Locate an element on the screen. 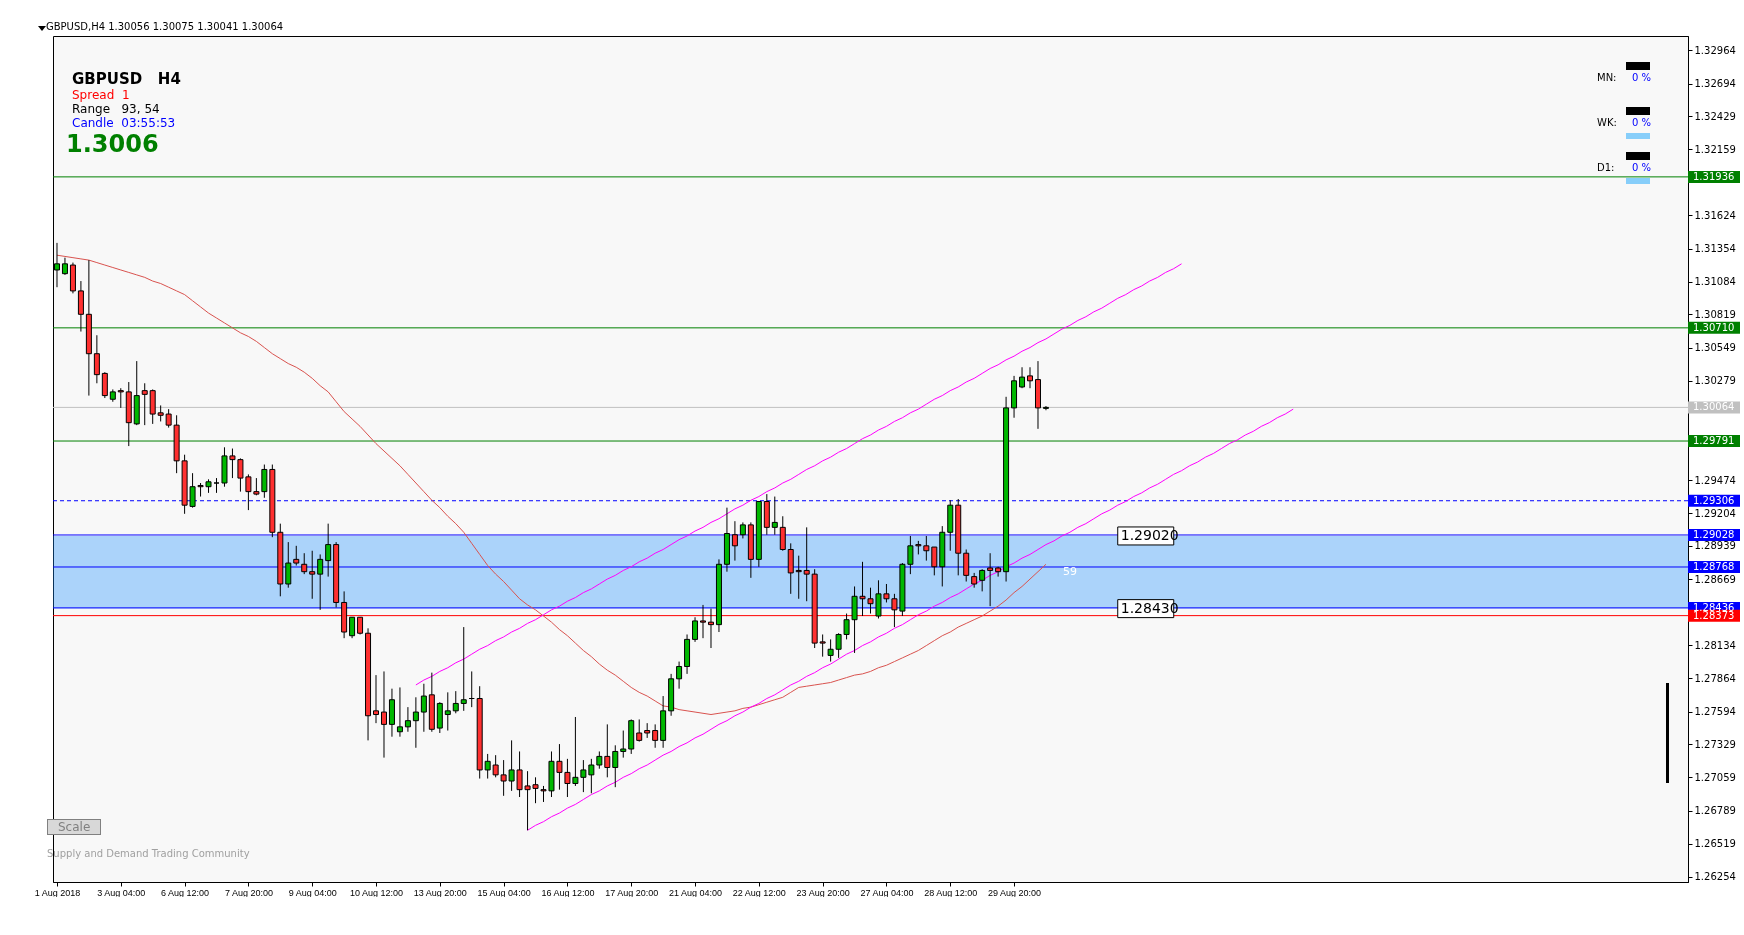  annotation: Range 93, 54 is located at coordinates (116, 109).